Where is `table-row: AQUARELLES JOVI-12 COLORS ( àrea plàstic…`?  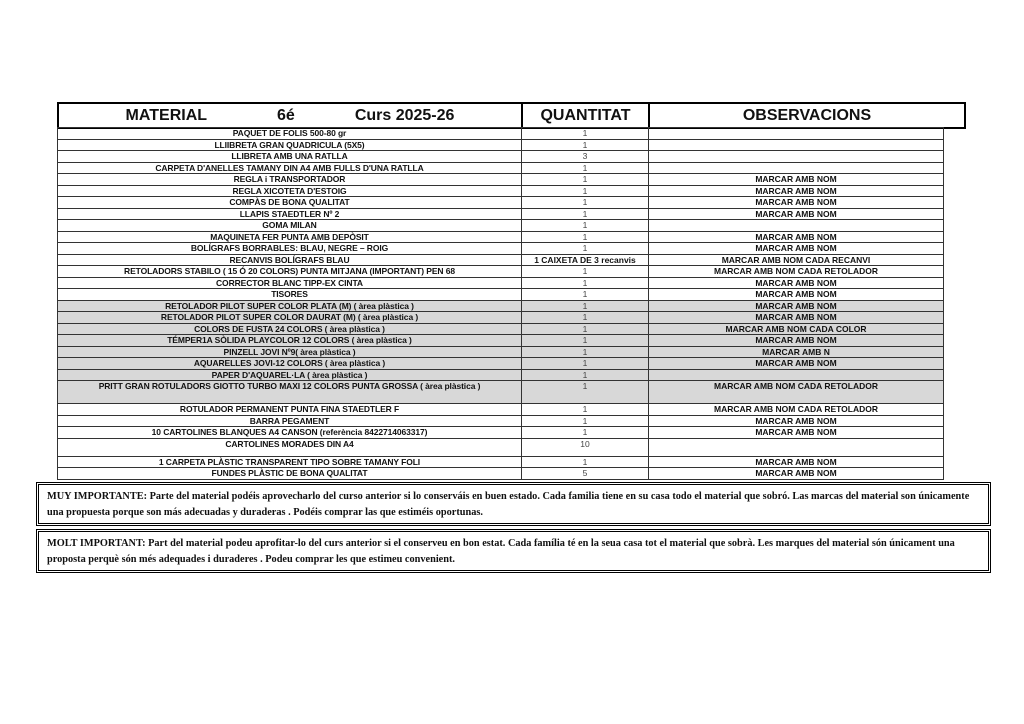 table-row: AQUARELLES JOVI-12 COLORS ( àrea plàstic… is located at coordinates (500, 363).